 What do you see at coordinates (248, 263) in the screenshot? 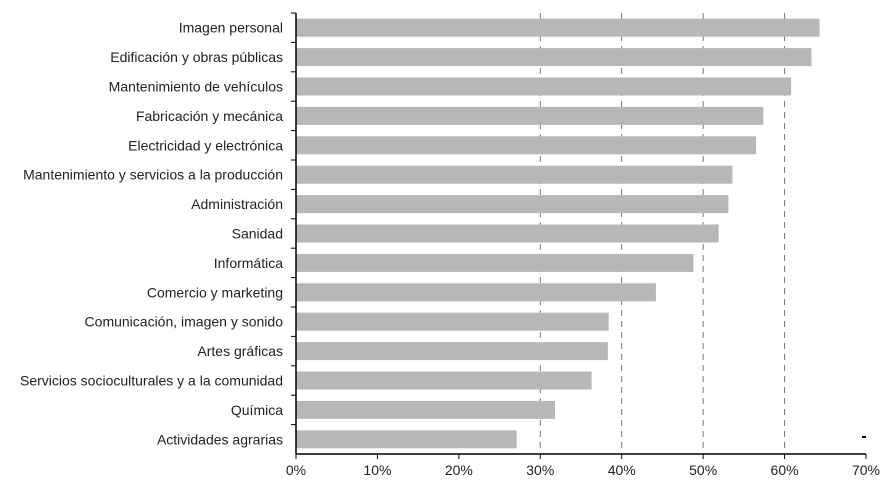
I see `category-label: Informática` at bounding box center [248, 263].